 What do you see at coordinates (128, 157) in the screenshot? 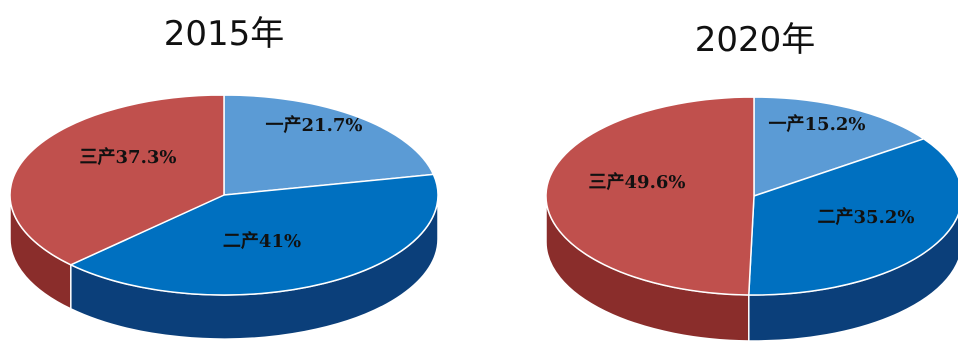
I see `data-label-2015-slice: 三产37.3%` at bounding box center [128, 157].